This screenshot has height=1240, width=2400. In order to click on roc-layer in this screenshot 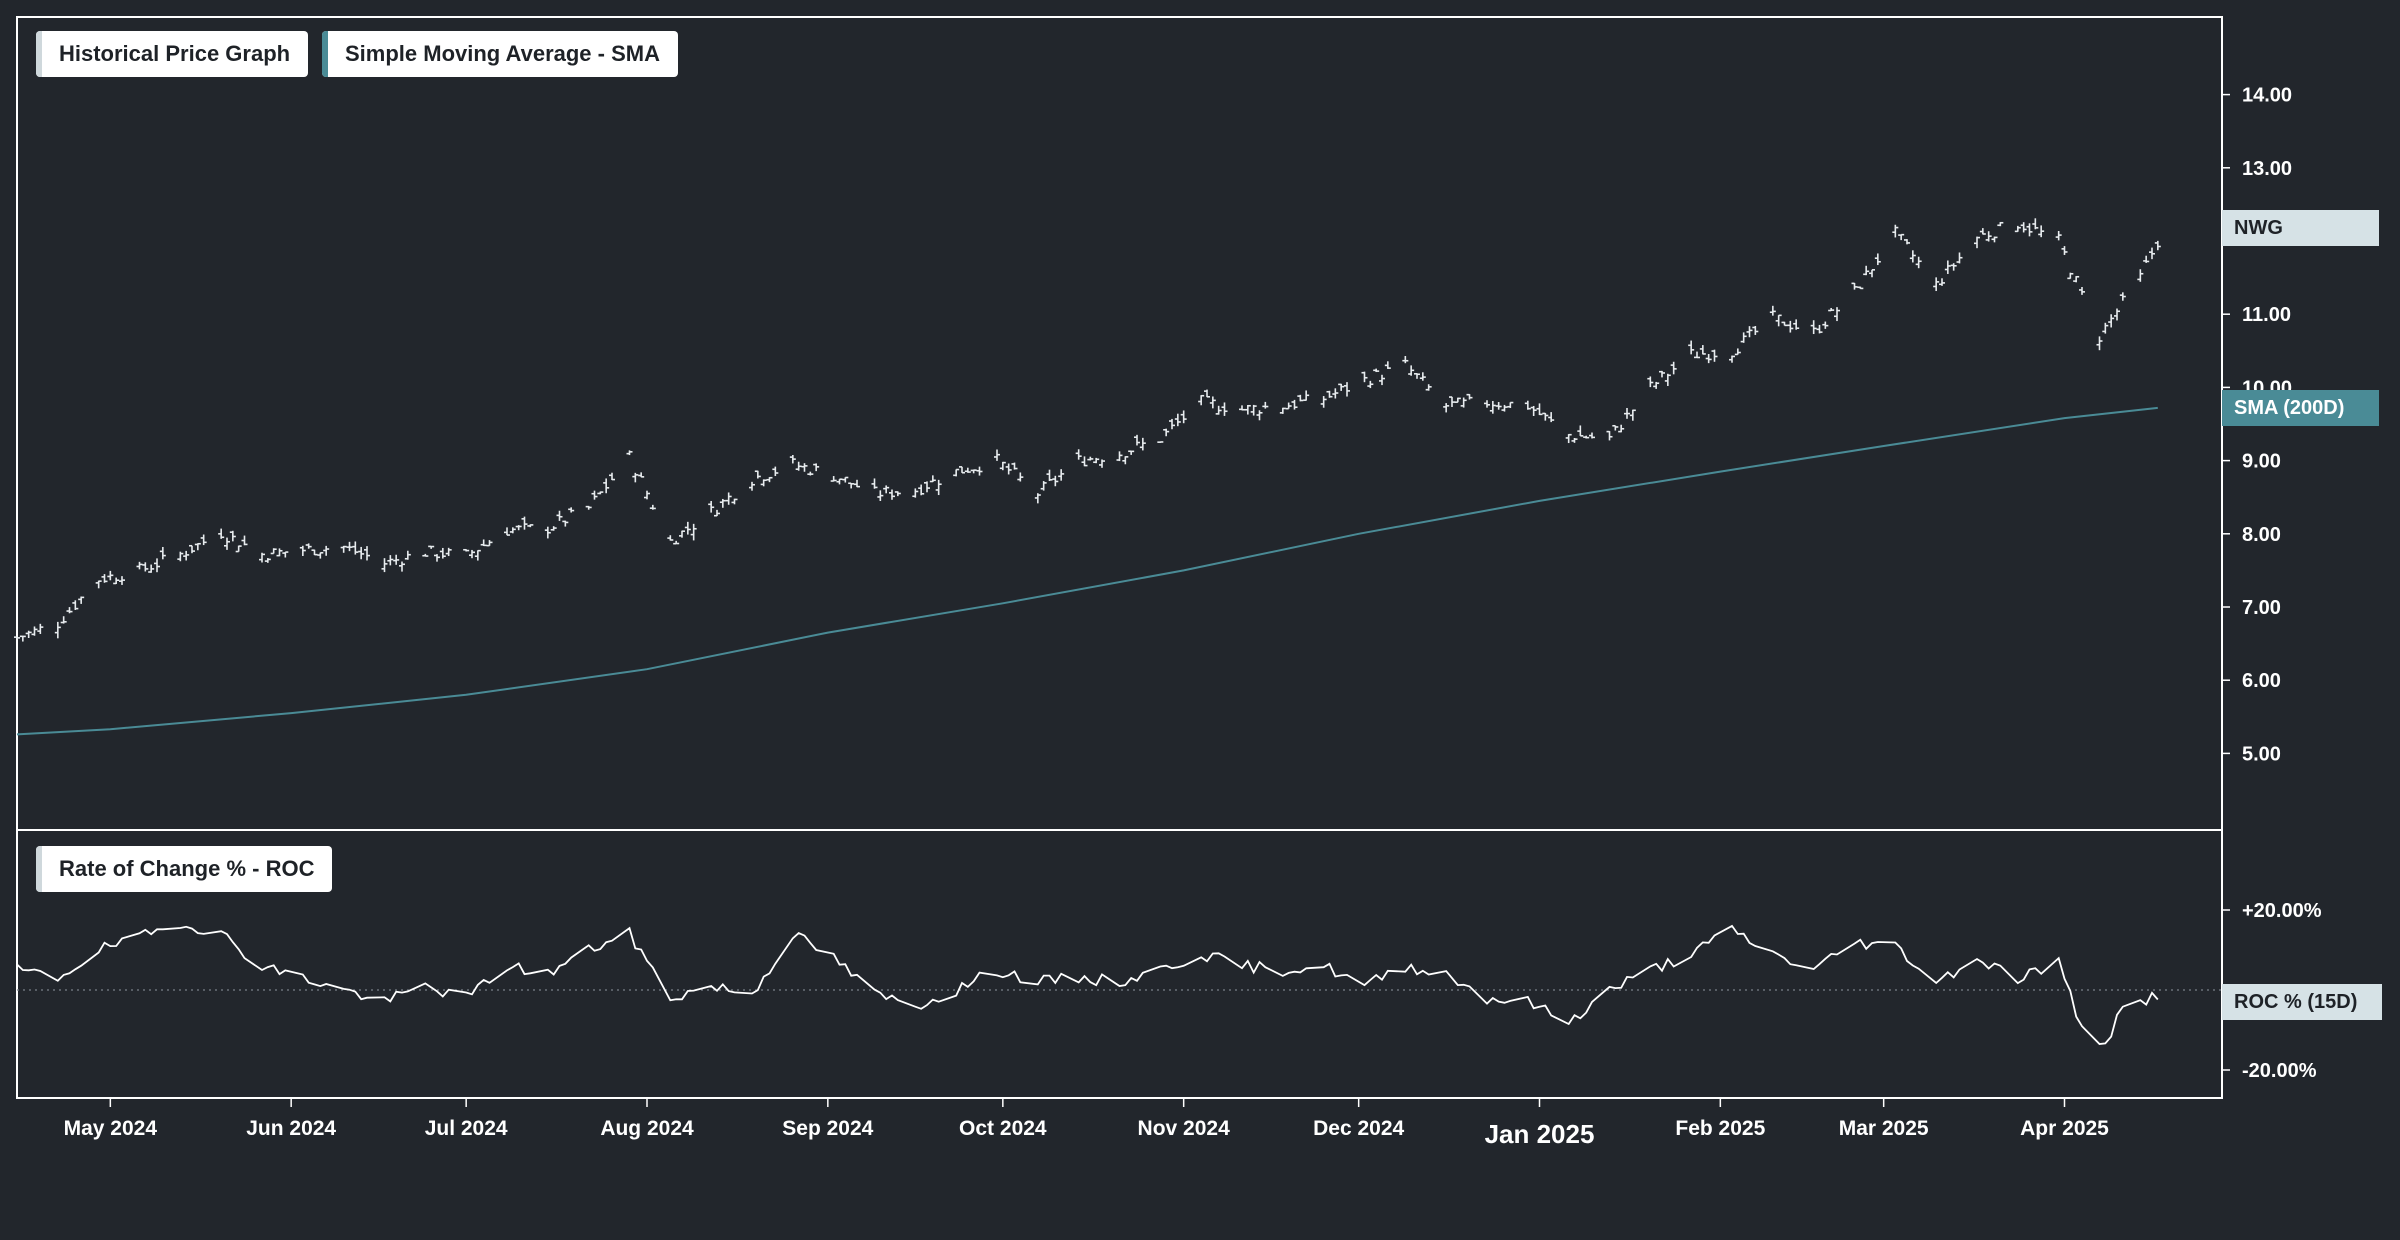, I will do `click(1087, 984)`.